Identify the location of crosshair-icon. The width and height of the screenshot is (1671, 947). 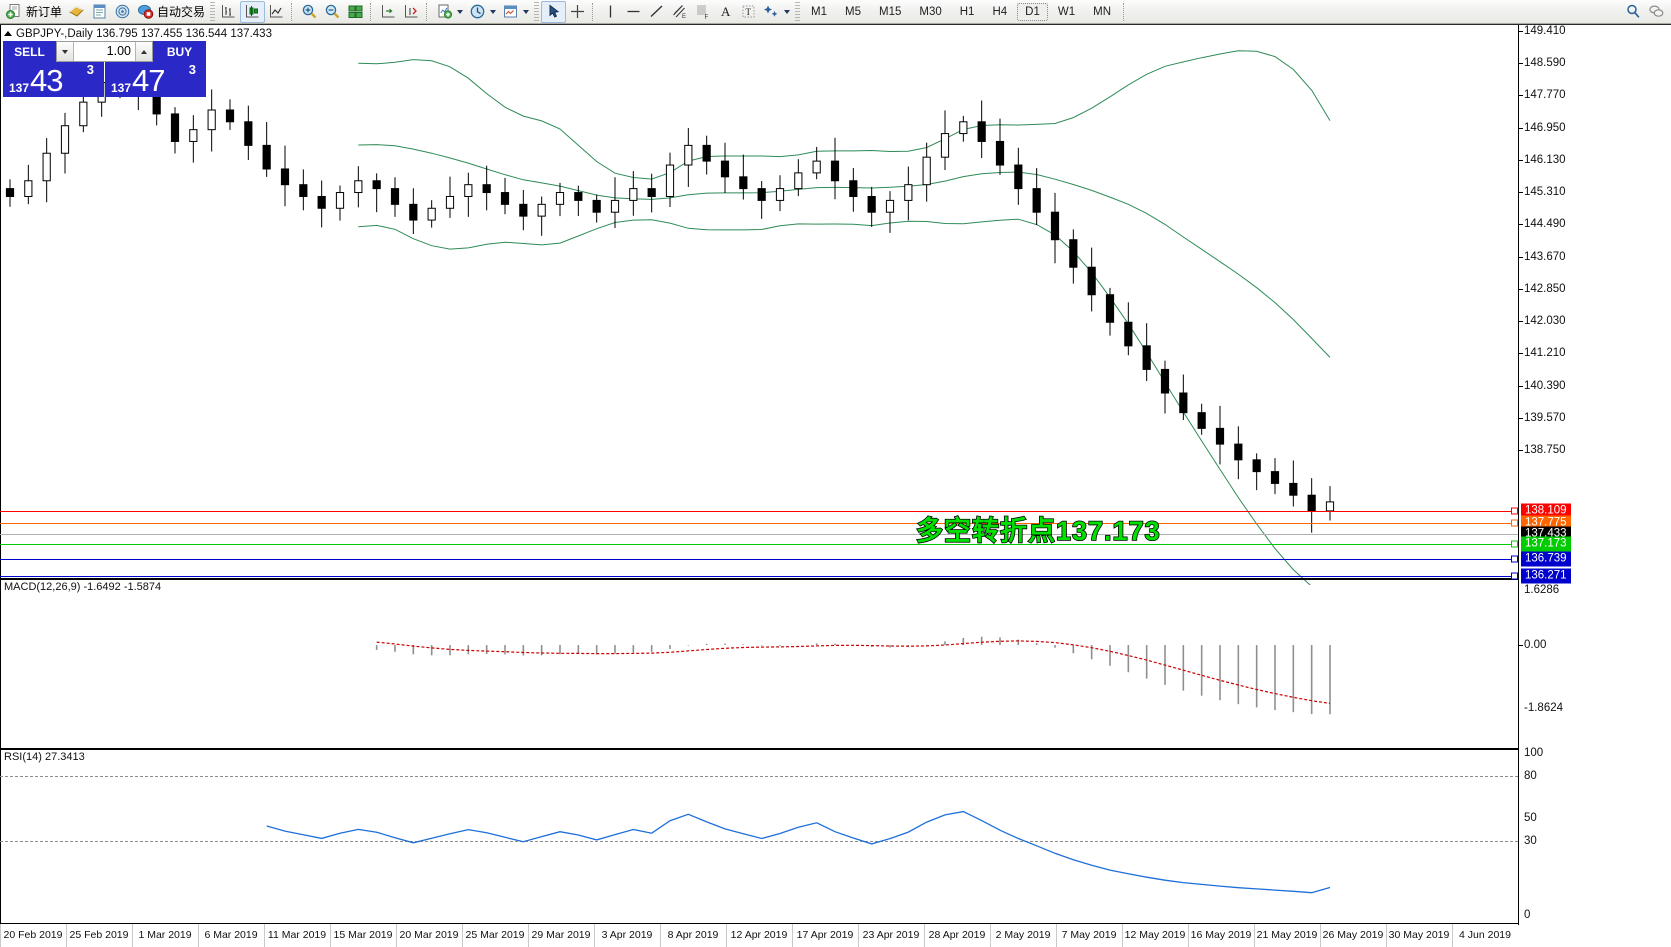
(578, 11).